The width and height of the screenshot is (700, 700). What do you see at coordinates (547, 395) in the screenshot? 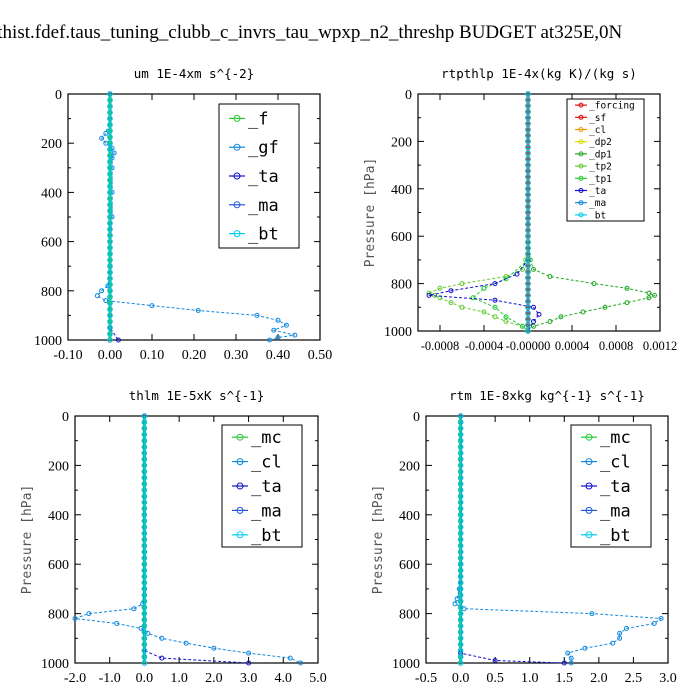
I see `panel-title: rtm 1E-8xkg kg^{-1} s^{-1}` at bounding box center [547, 395].